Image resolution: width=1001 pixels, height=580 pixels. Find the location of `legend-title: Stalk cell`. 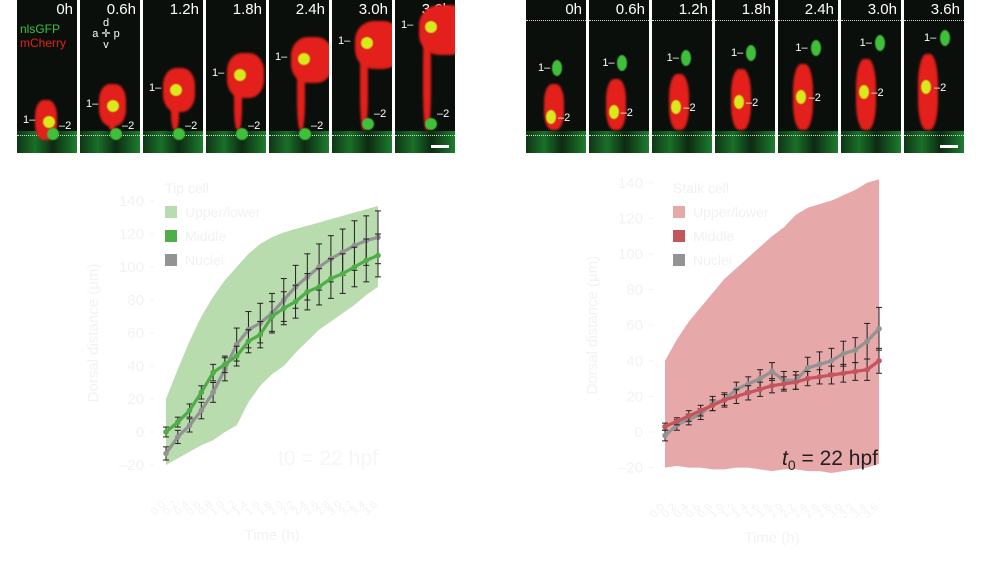

legend-title: Stalk cell is located at coordinates (701, 188).